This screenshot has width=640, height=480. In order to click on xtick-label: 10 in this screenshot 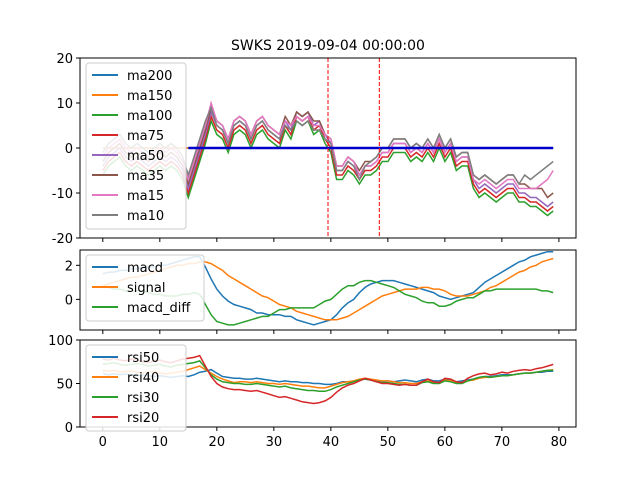, I will do `click(160, 442)`.